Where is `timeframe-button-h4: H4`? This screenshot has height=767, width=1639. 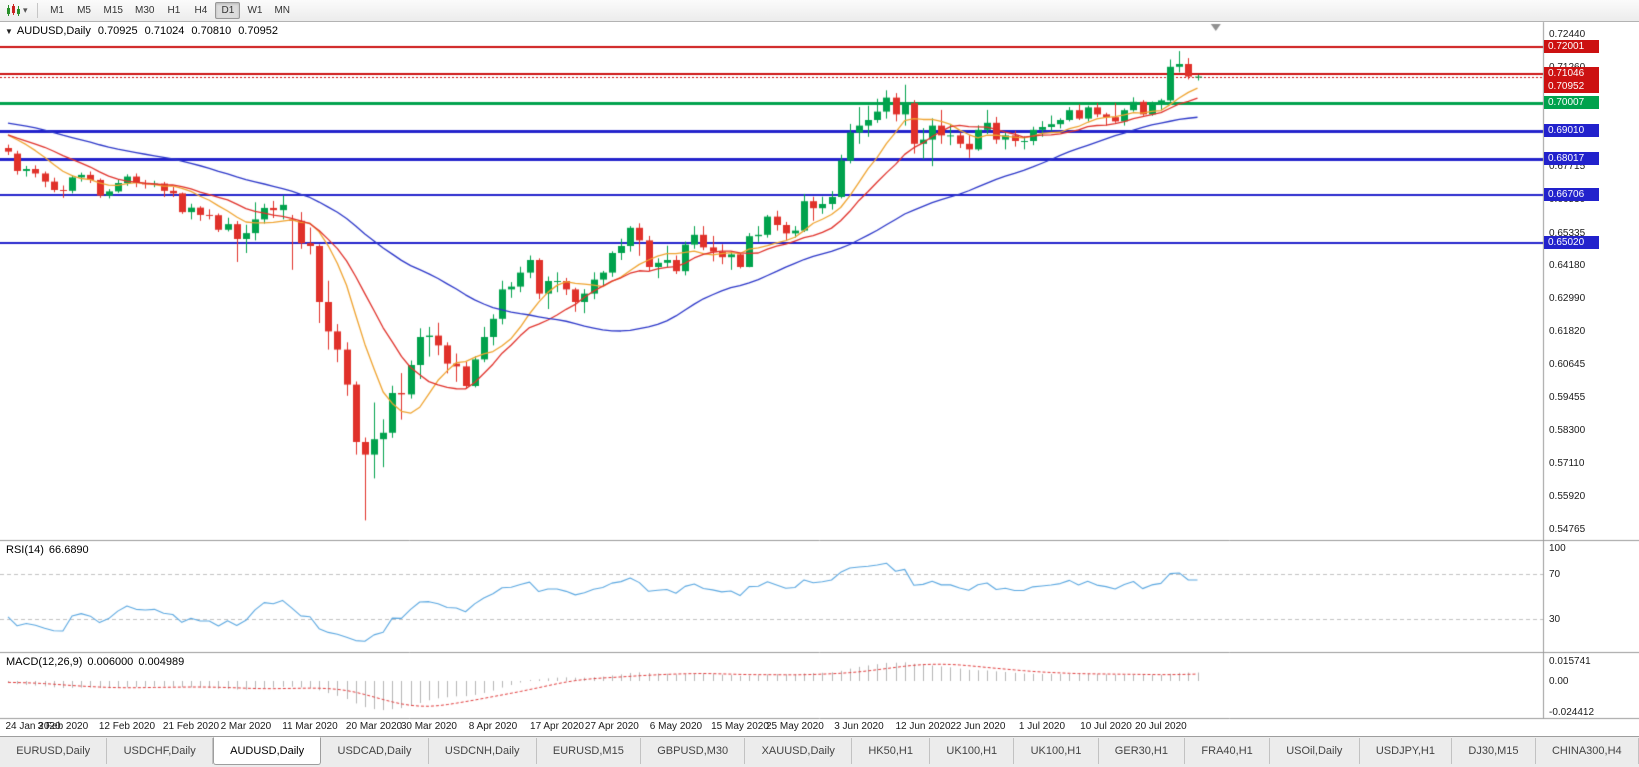 timeframe-button-h4: H4 is located at coordinates (201, 10).